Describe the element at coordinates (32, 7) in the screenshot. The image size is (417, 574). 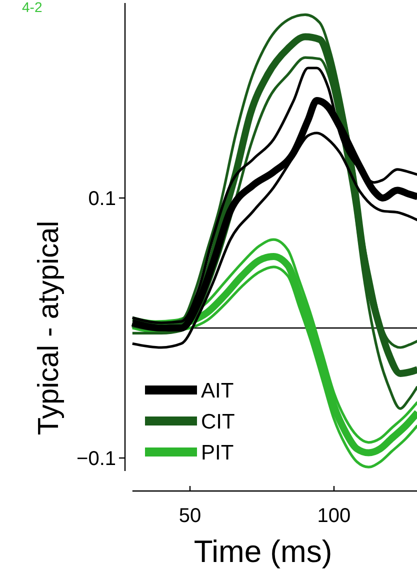
I see `text: 4-2` at that location.